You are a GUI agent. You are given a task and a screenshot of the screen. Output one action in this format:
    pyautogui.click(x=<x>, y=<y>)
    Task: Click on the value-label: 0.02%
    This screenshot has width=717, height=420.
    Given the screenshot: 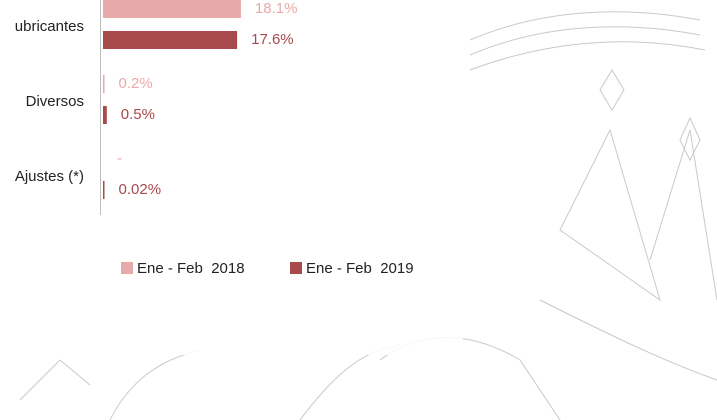 What is the action you would take?
    pyautogui.click(x=140, y=189)
    